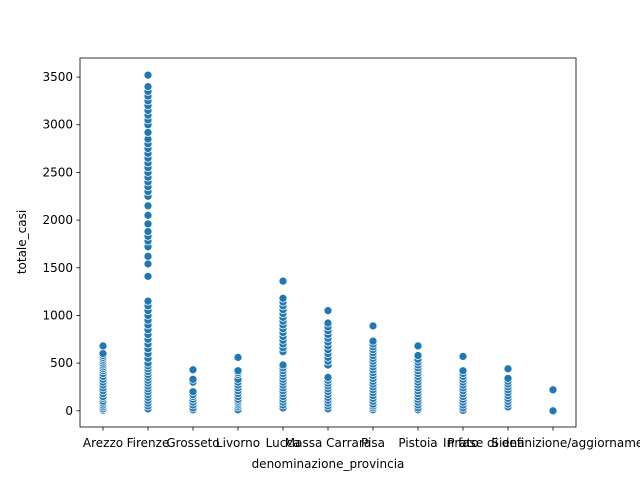 This screenshot has height=480, width=640. Describe the element at coordinates (328, 464) in the screenshot. I see `x-axis-label: denominazione_provincia` at that location.